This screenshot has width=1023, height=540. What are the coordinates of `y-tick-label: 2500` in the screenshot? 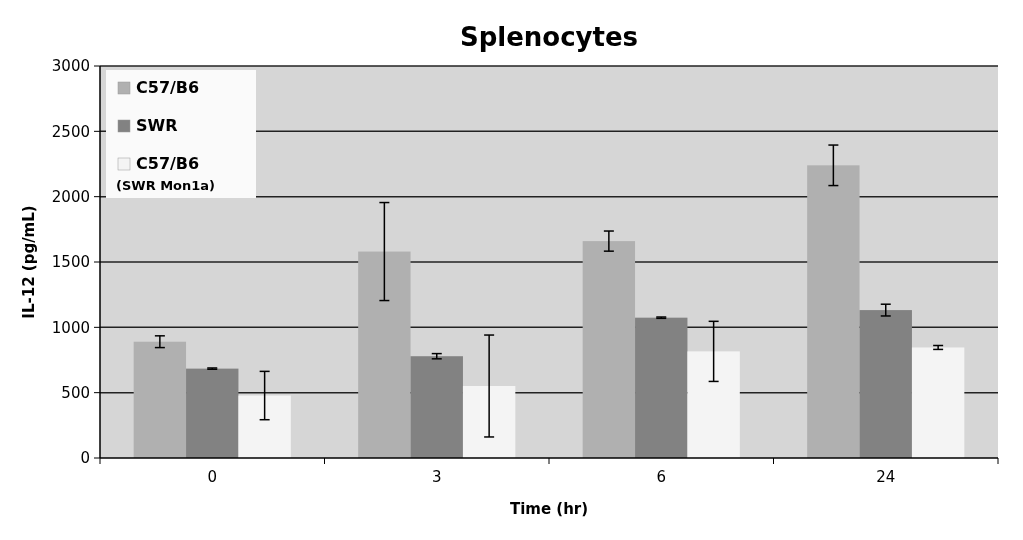 It's located at (70, 131).